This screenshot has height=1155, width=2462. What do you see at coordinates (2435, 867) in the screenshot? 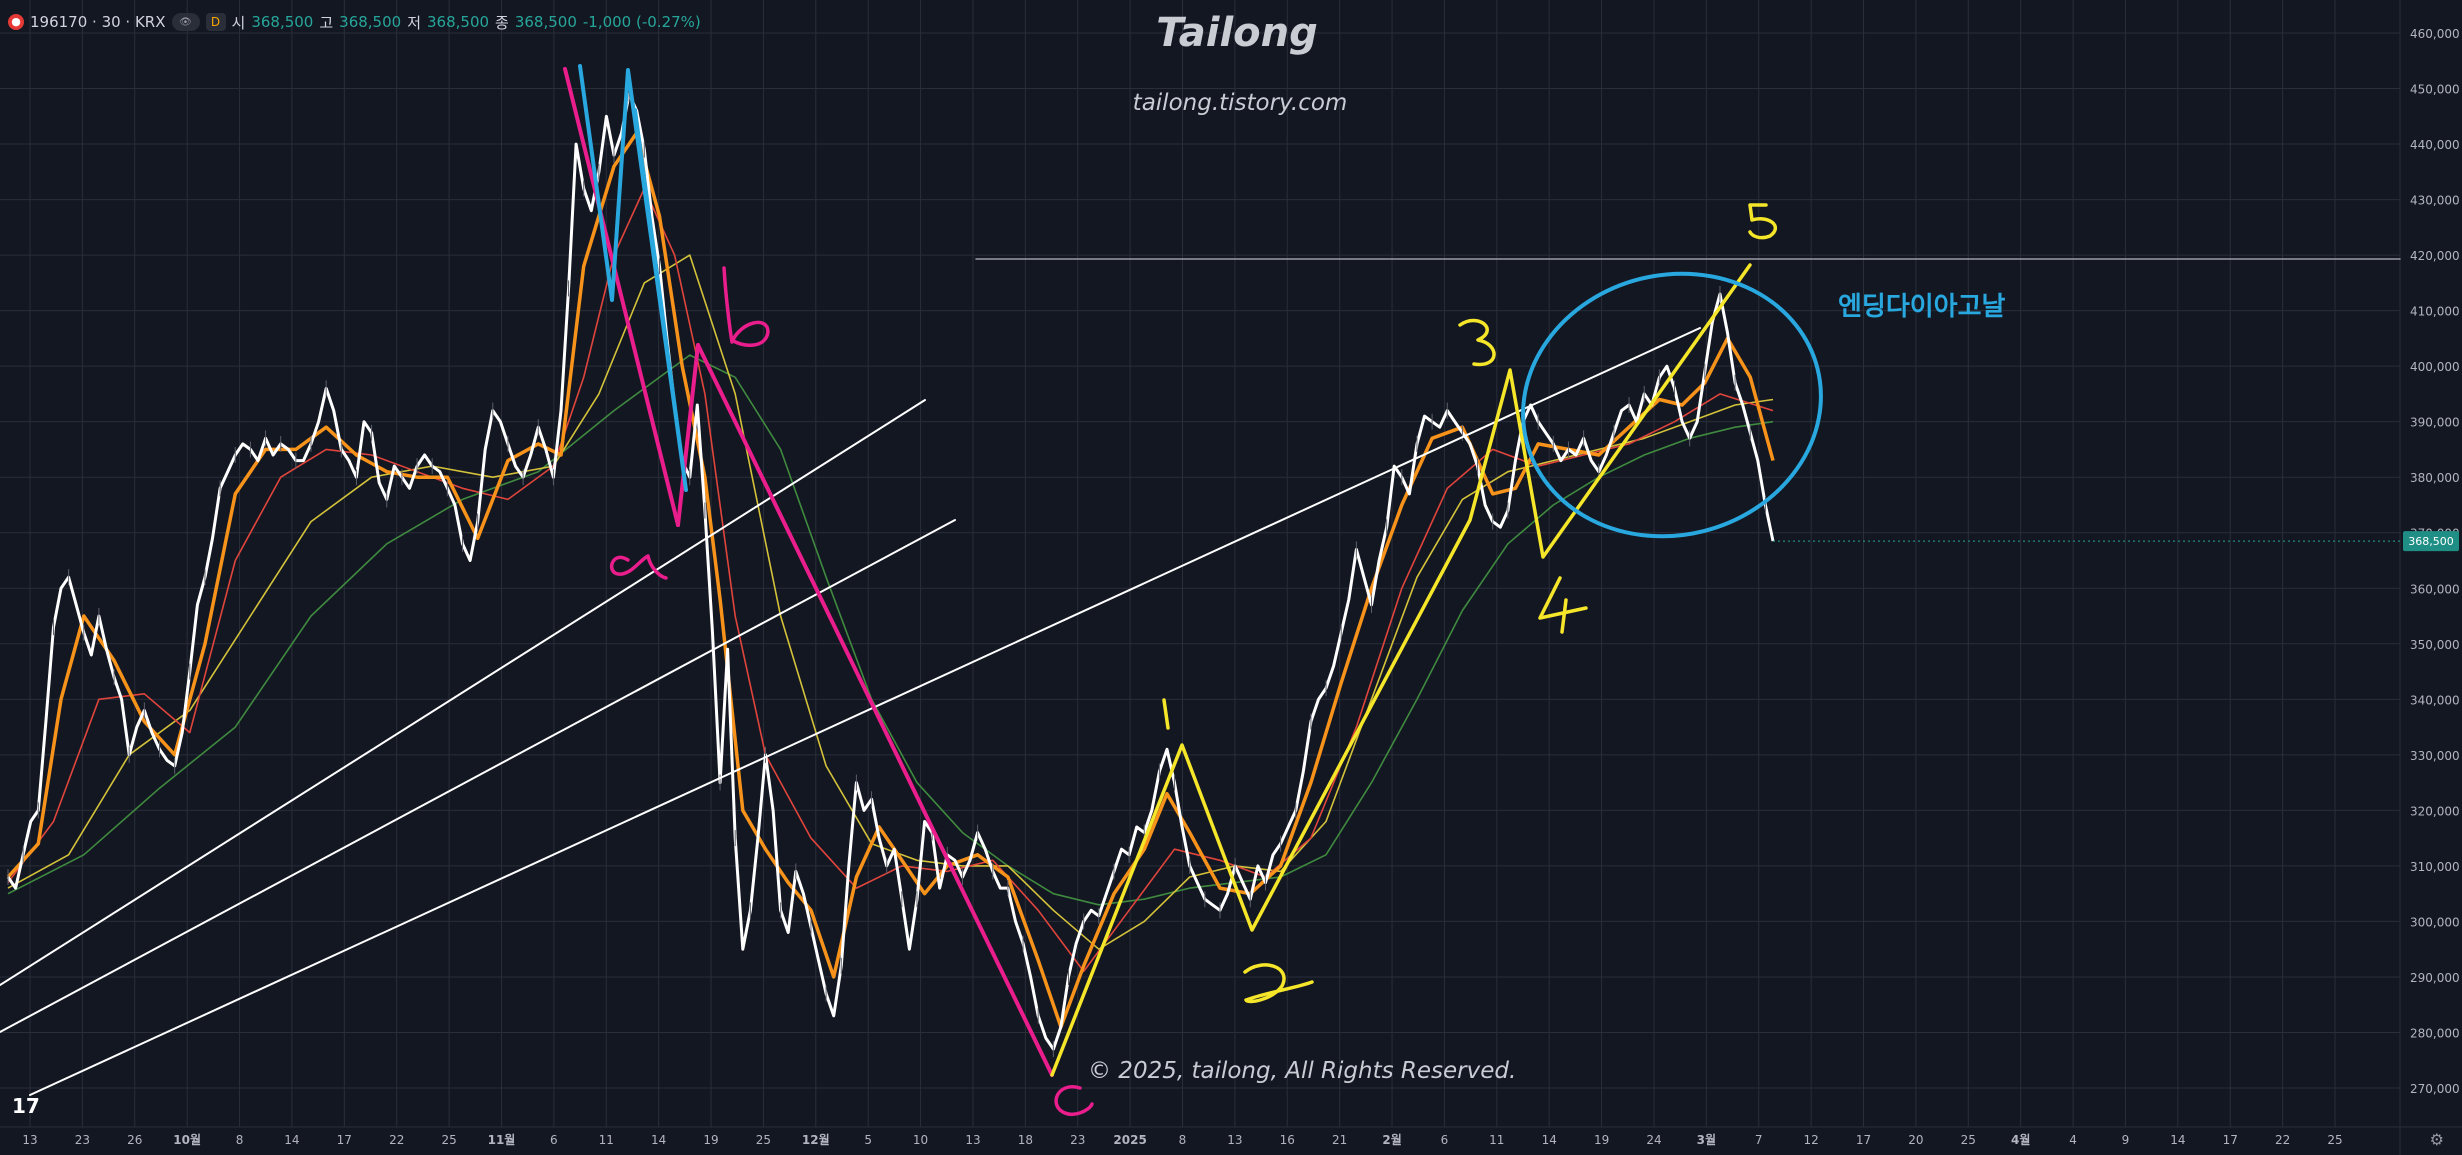
I see `y-tick-label: 310,000` at bounding box center [2435, 867].